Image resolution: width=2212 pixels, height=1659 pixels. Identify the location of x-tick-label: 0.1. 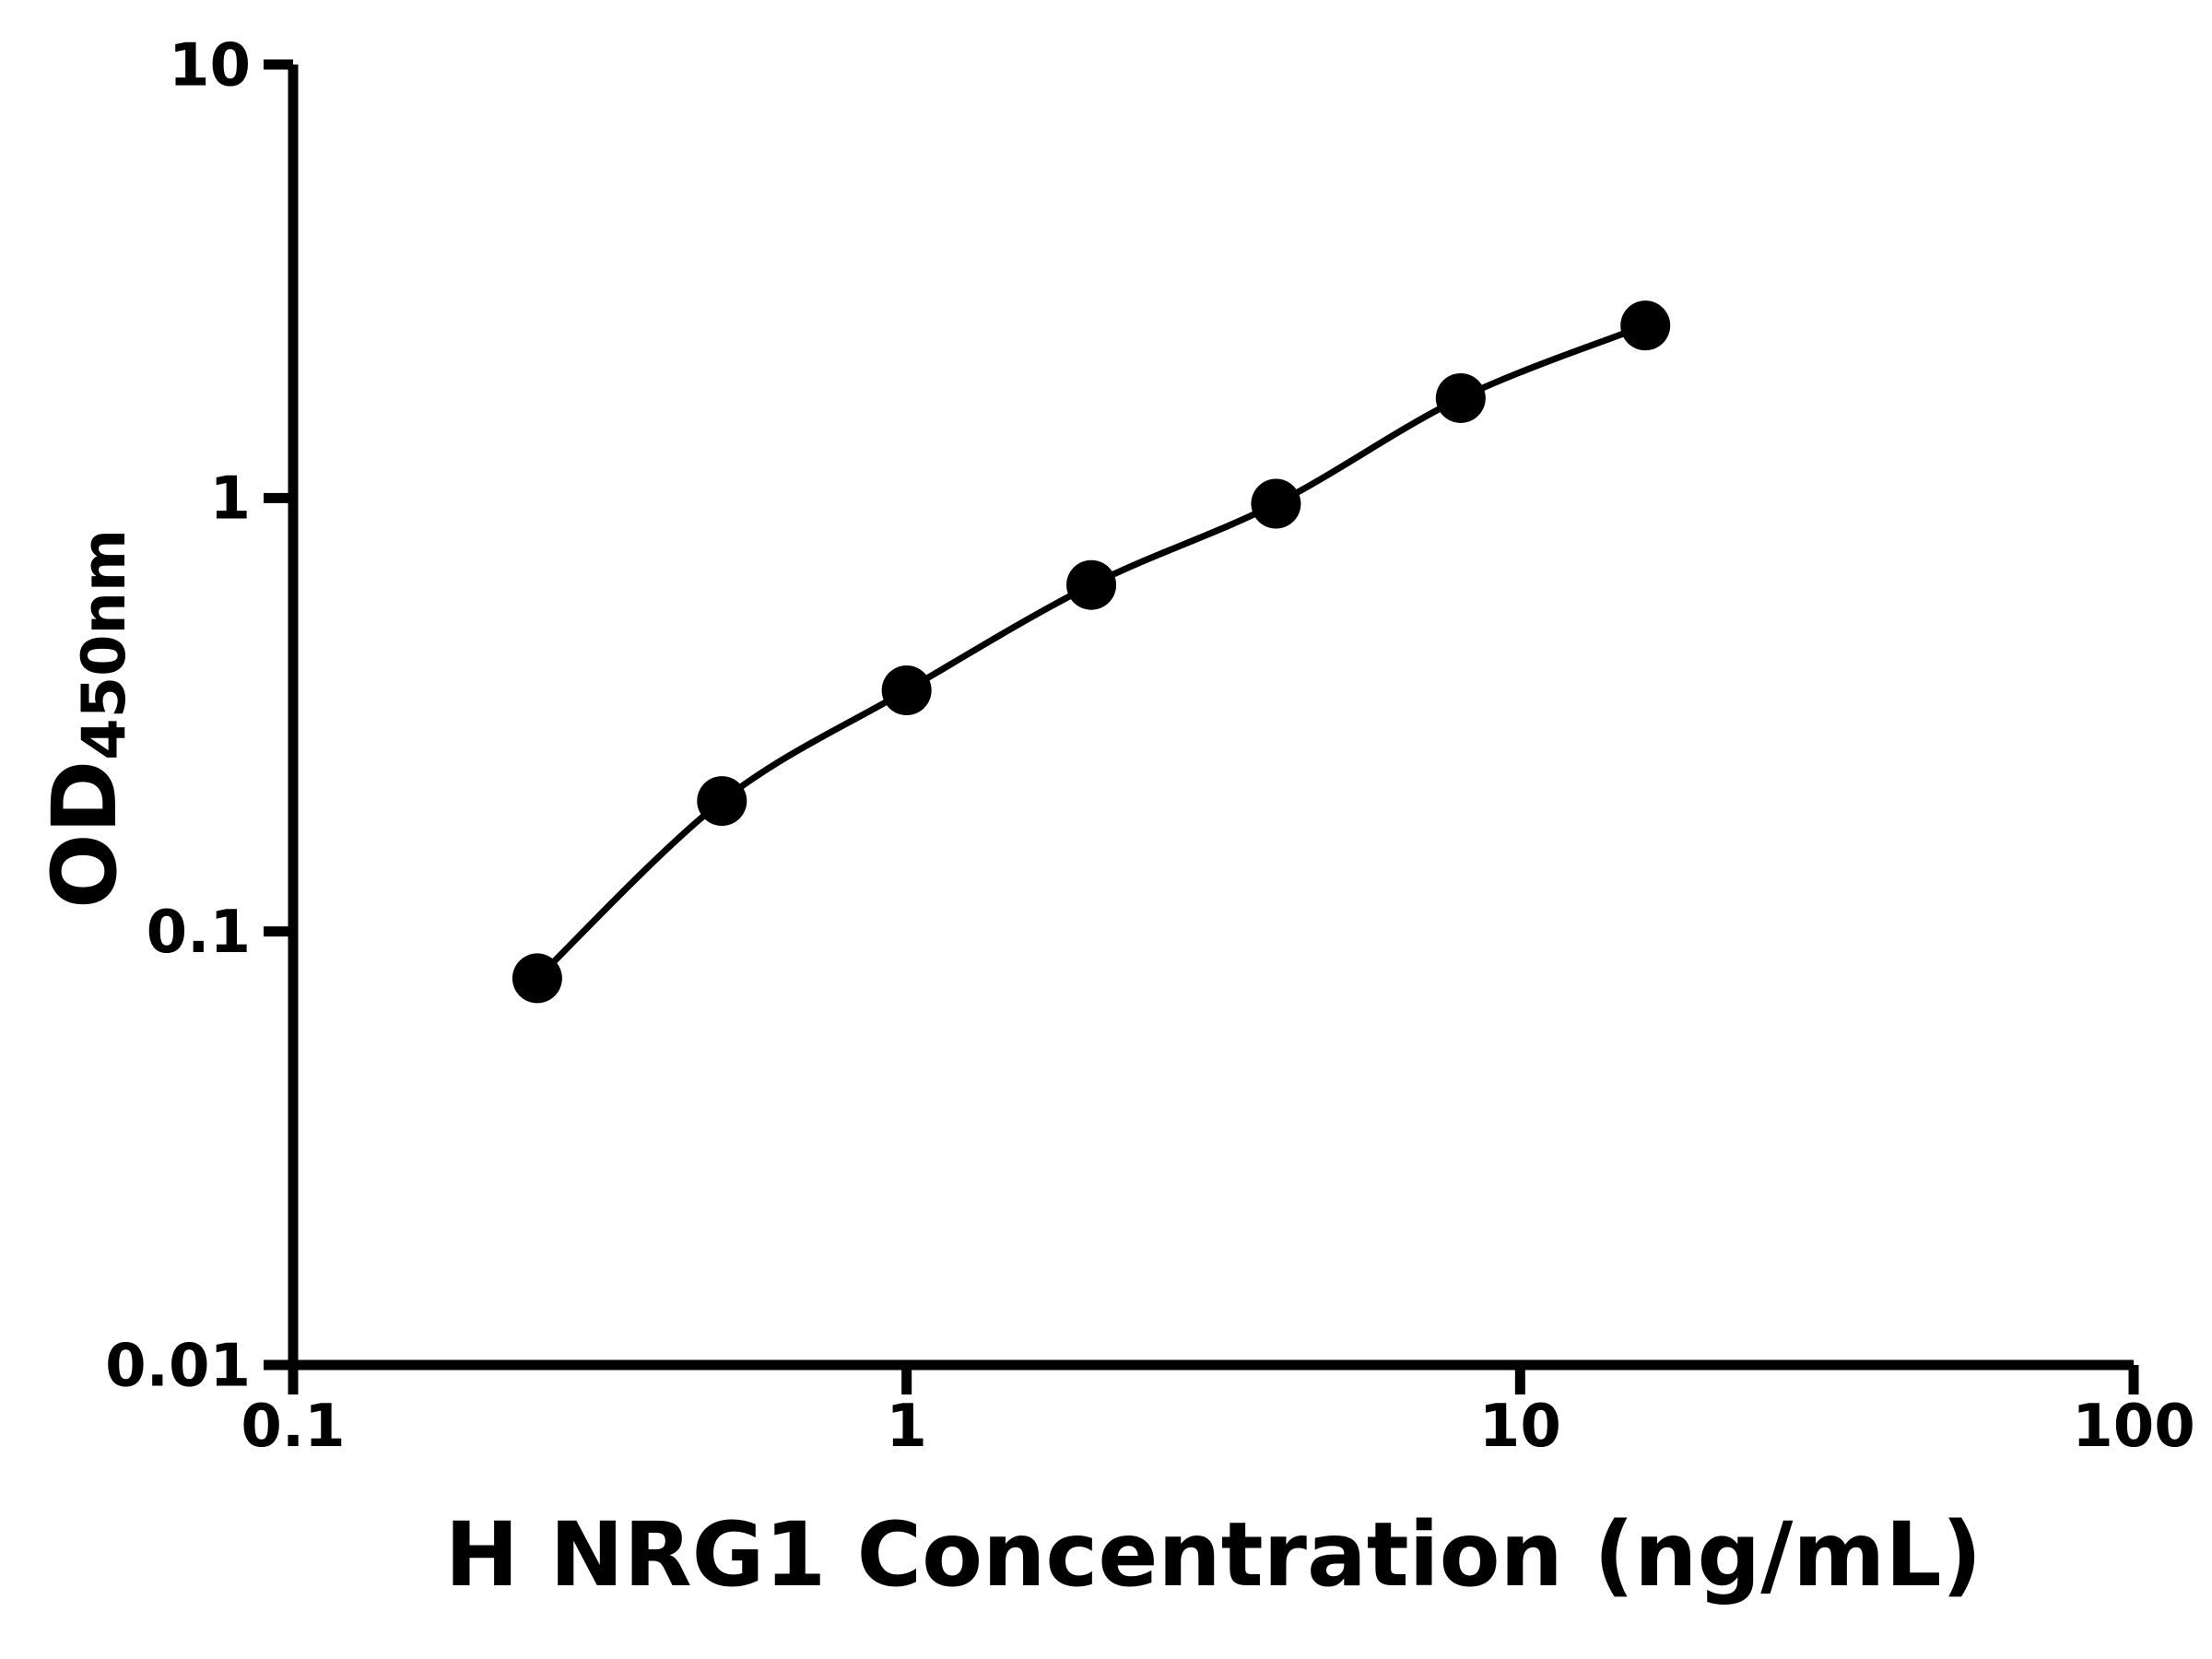
(293, 1427).